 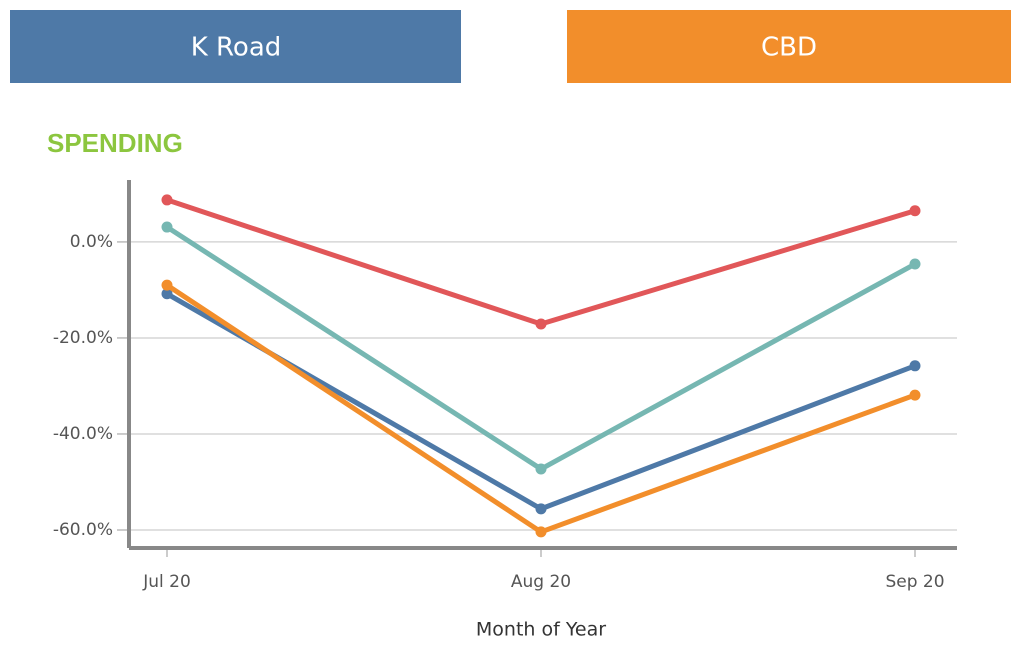 What do you see at coordinates (541, 262) in the screenshot?
I see `series-line` at bounding box center [541, 262].